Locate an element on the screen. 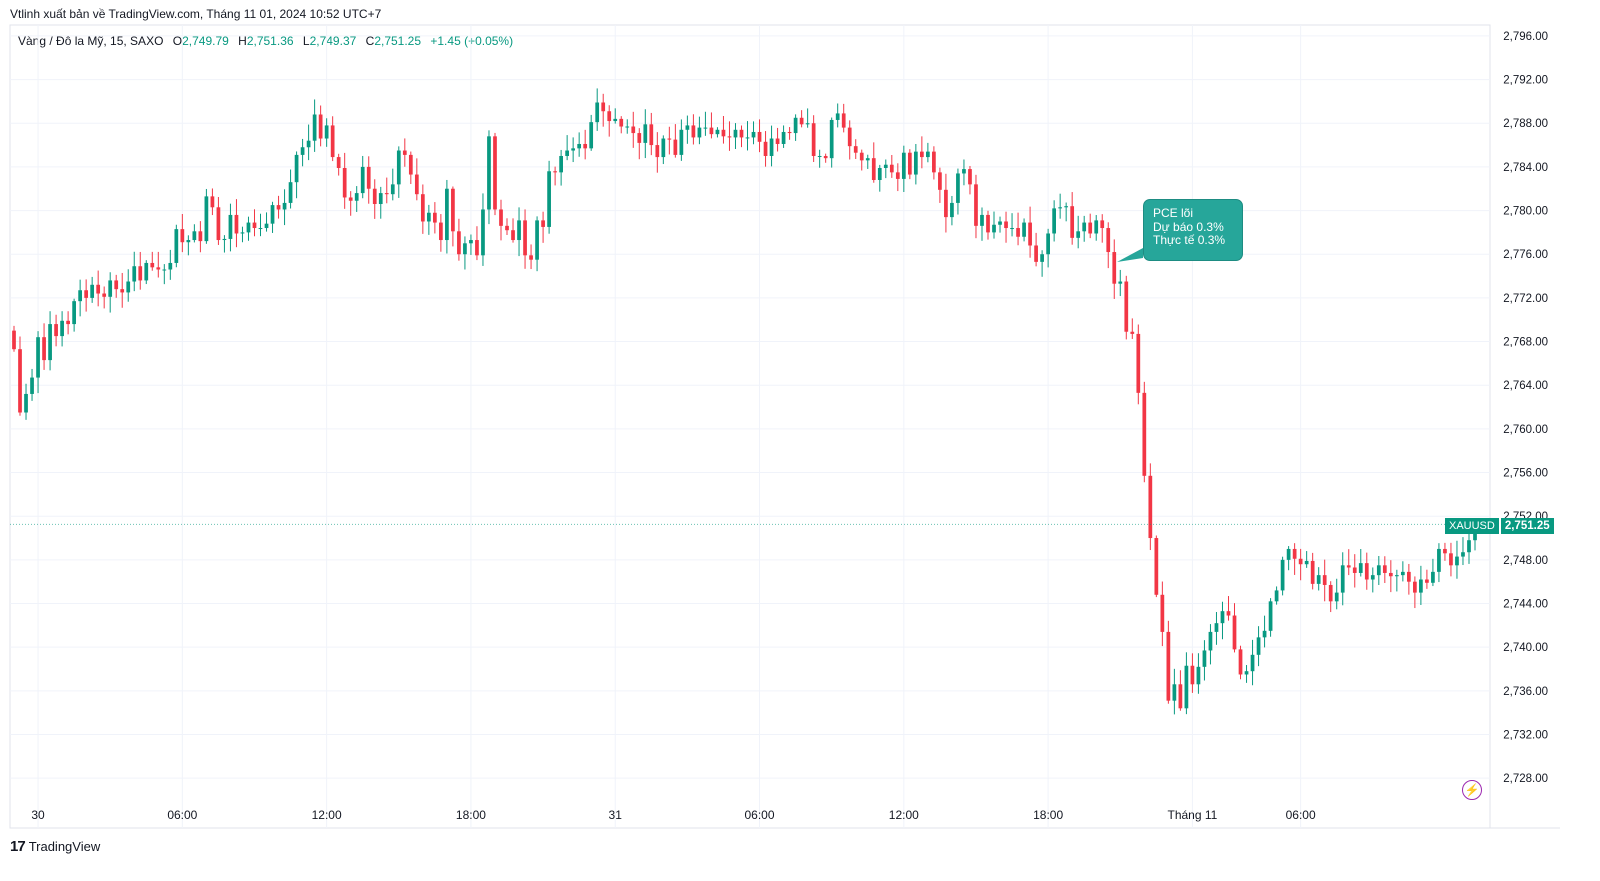  y-tick-label: 2,780.00 is located at coordinates (1525, 212).